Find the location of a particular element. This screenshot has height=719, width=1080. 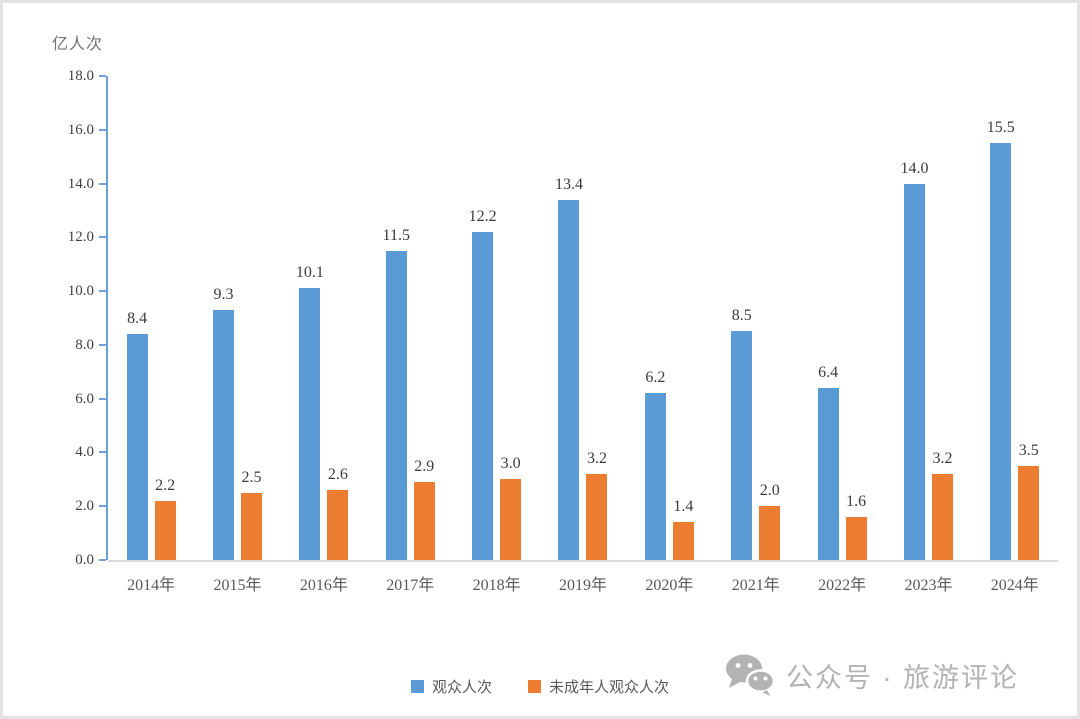

bar-未成年人观众人次-2014年: 2.2 is located at coordinates (165, 518).